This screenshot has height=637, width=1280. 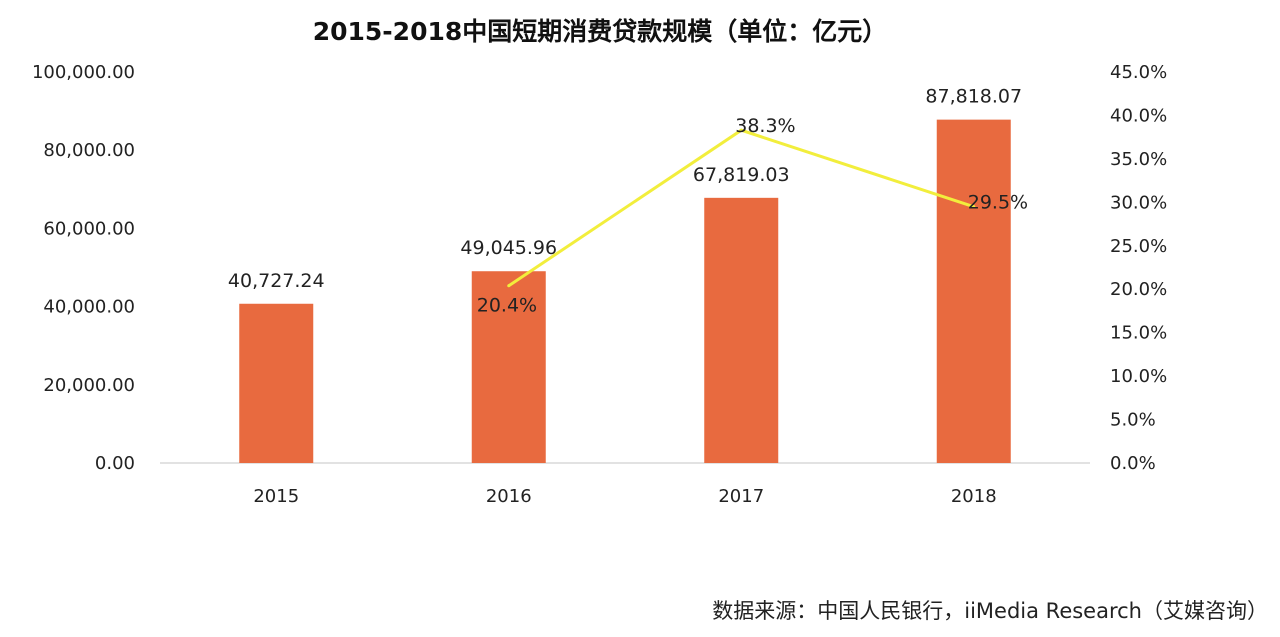 I want to click on chart-title: 2015-2018中国短期消费贷款规模（单位：亿元）, so click(x=600, y=31).